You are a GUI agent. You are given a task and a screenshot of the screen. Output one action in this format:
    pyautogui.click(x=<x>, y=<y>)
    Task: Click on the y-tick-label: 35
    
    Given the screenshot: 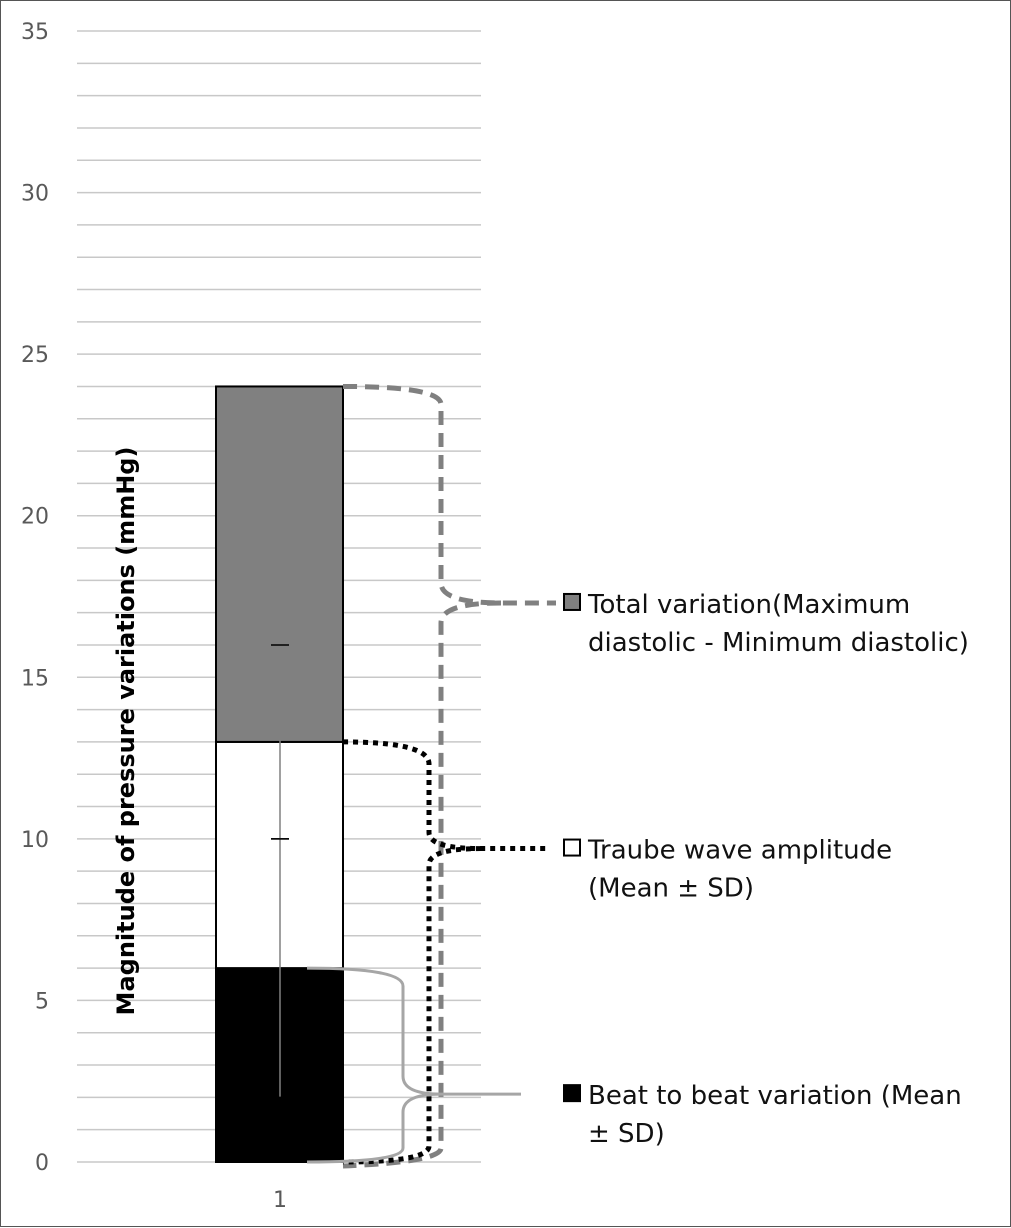 What is the action you would take?
    pyautogui.click(x=35, y=32)
    